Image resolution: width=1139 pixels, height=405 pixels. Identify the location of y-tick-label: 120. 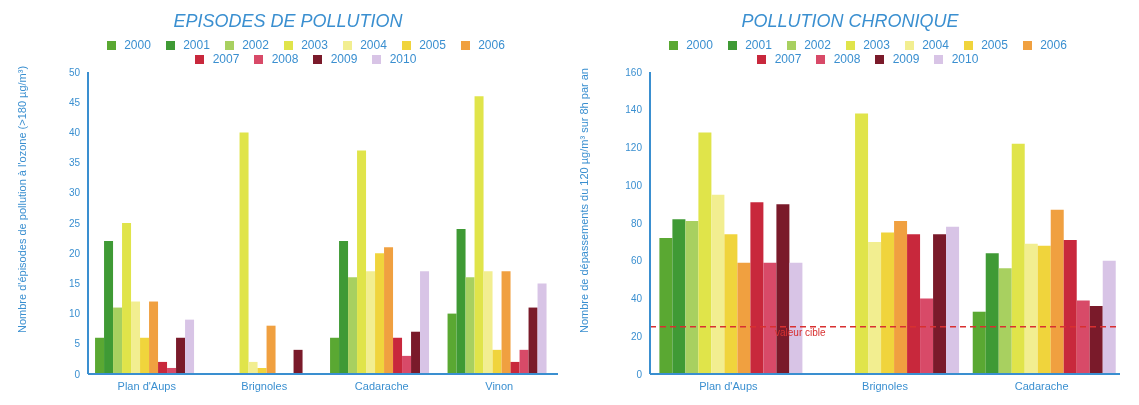
(634, 148).